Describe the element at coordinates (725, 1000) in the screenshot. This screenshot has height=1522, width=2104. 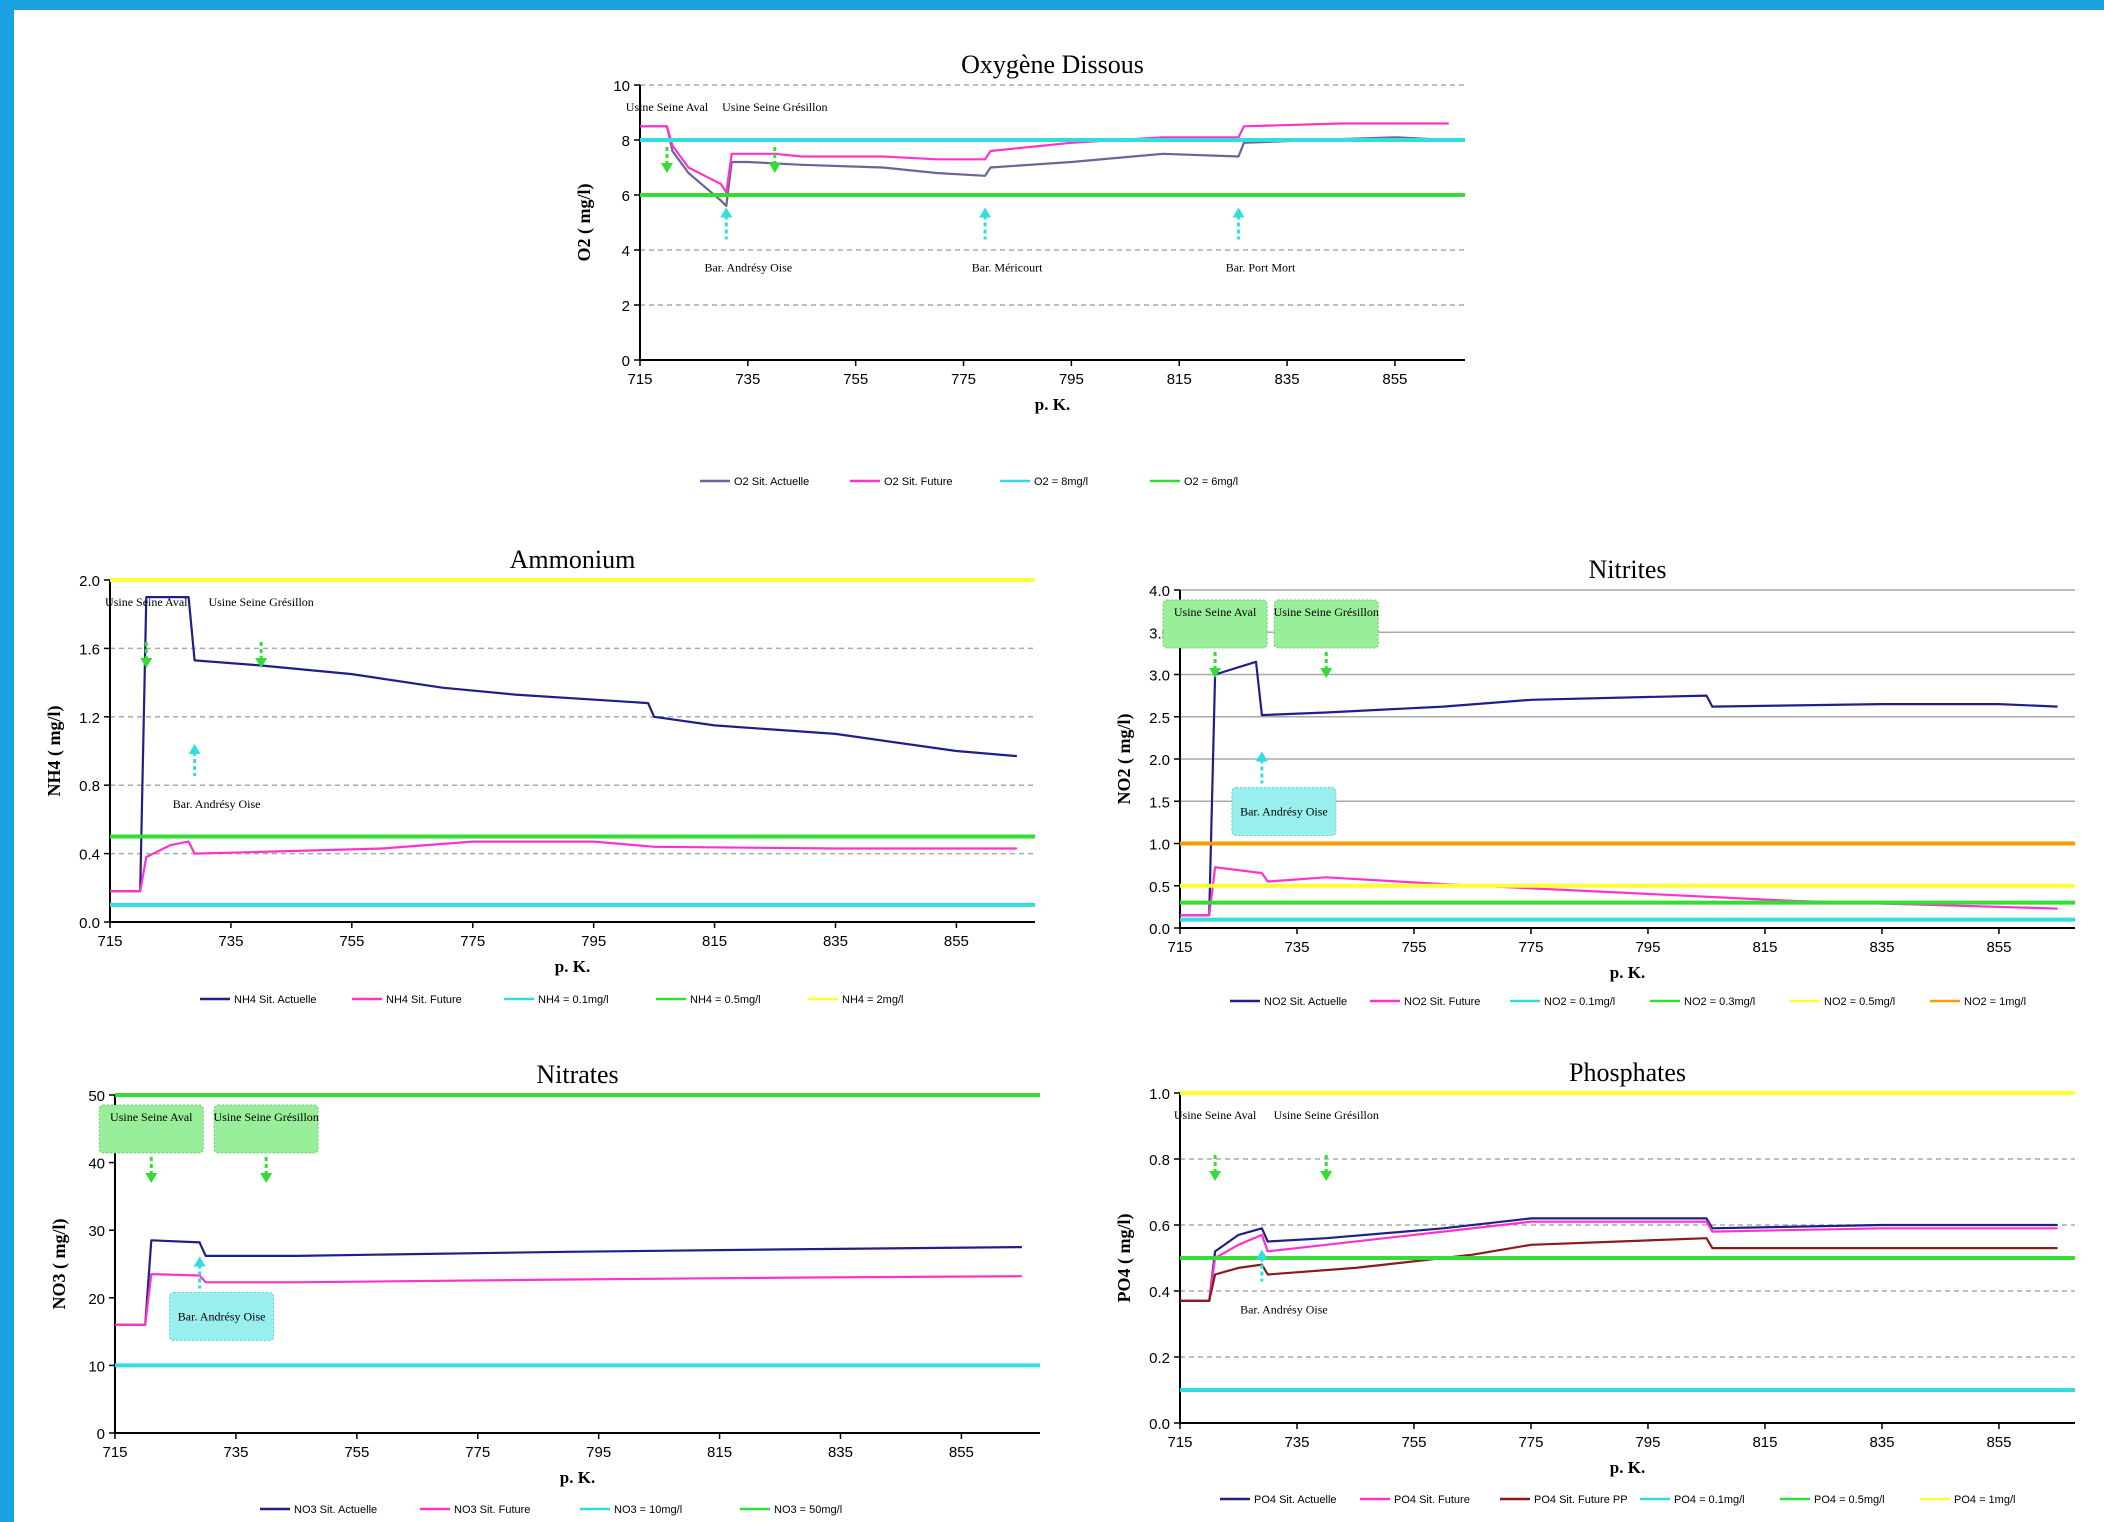
I see `legend-label: NH4 = 0.5mg/l` at that location.